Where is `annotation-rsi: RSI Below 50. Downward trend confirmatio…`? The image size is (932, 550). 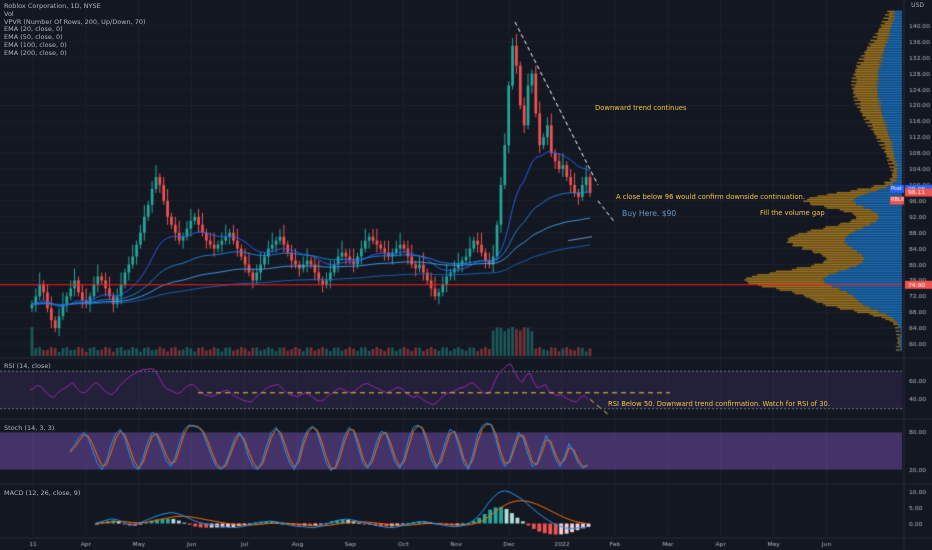
annotation-rsi: RSI Below 50. Downward trend confirmatio… is located at coordinates (719, 404).